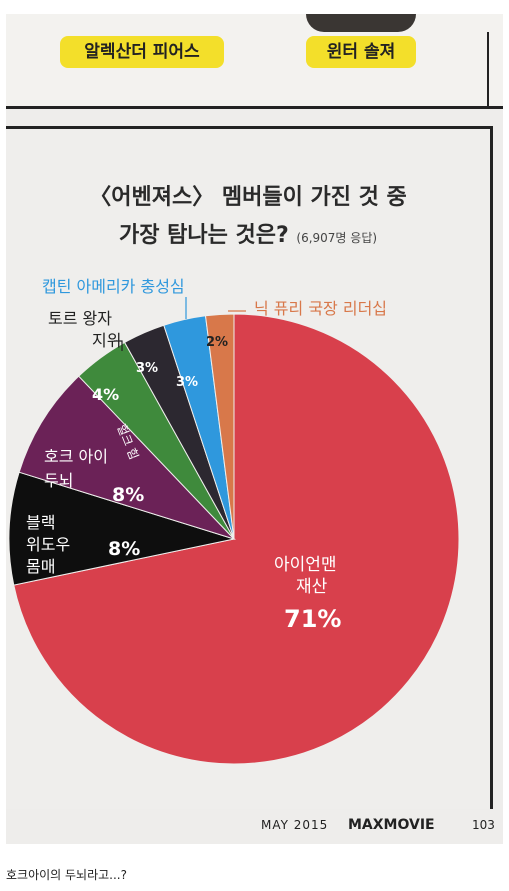 This screenshot has height=891, width=509. What do you see at coordinates (361, 52) in the screenshot?
I see `name-tag-winter-soldier: 윈터 솔져` at bounding box center [361, 52].